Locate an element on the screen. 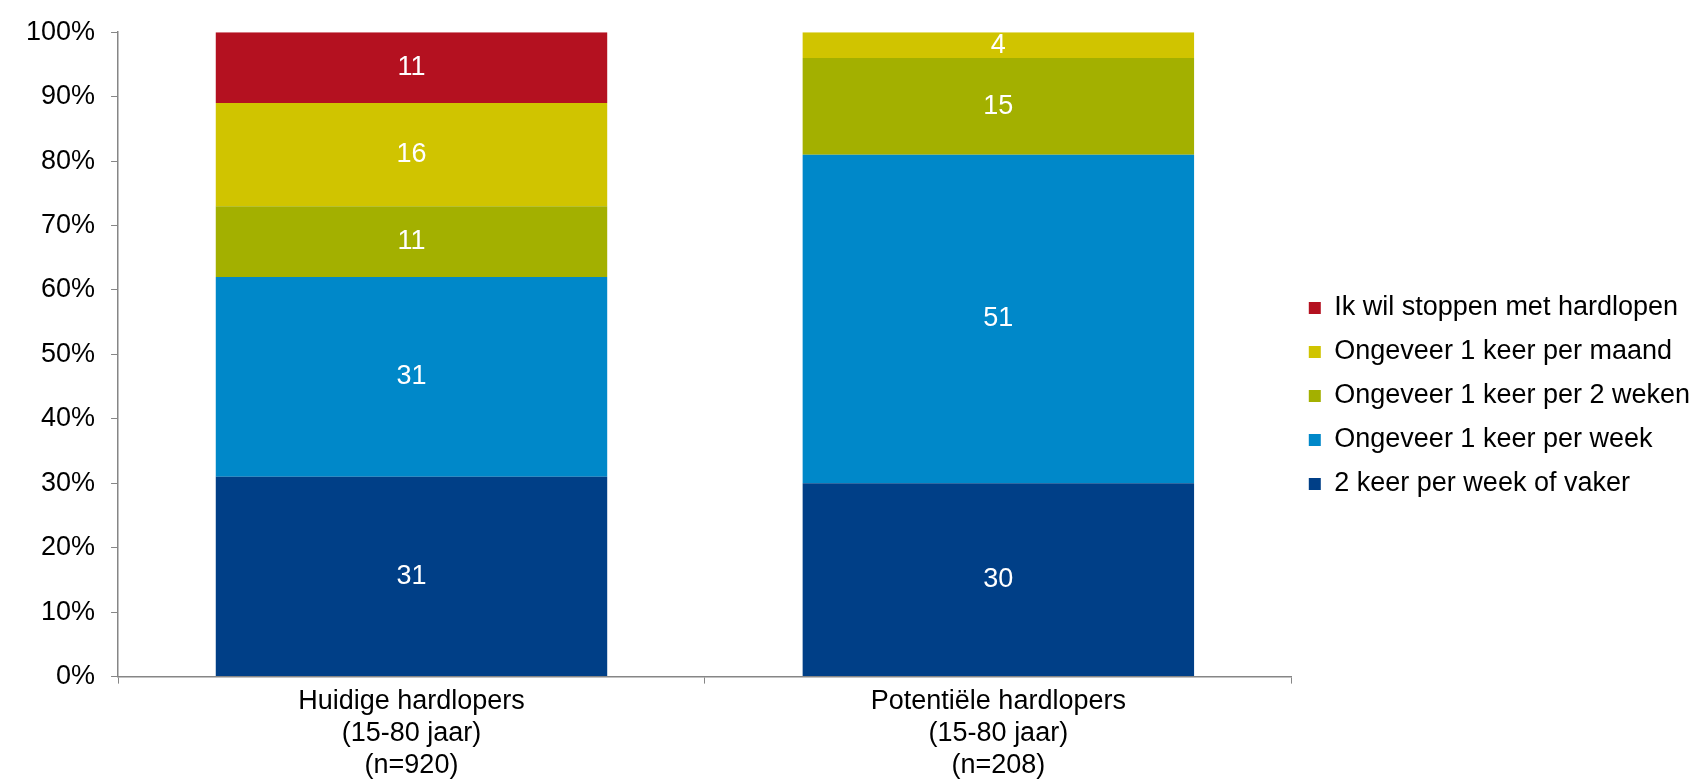  data-label: 51 is located at coordinates (998, 317).